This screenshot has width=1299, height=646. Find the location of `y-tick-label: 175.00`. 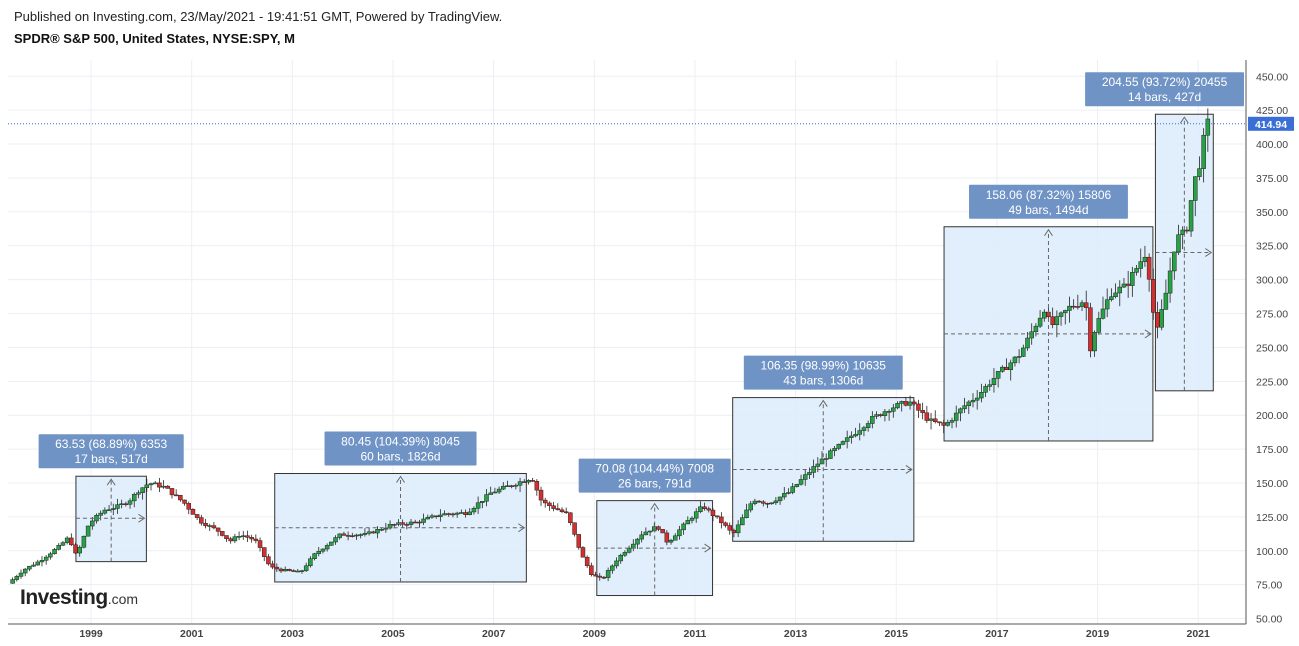

y-tick-label: 175.00 is located at coordinates (1272, 450).